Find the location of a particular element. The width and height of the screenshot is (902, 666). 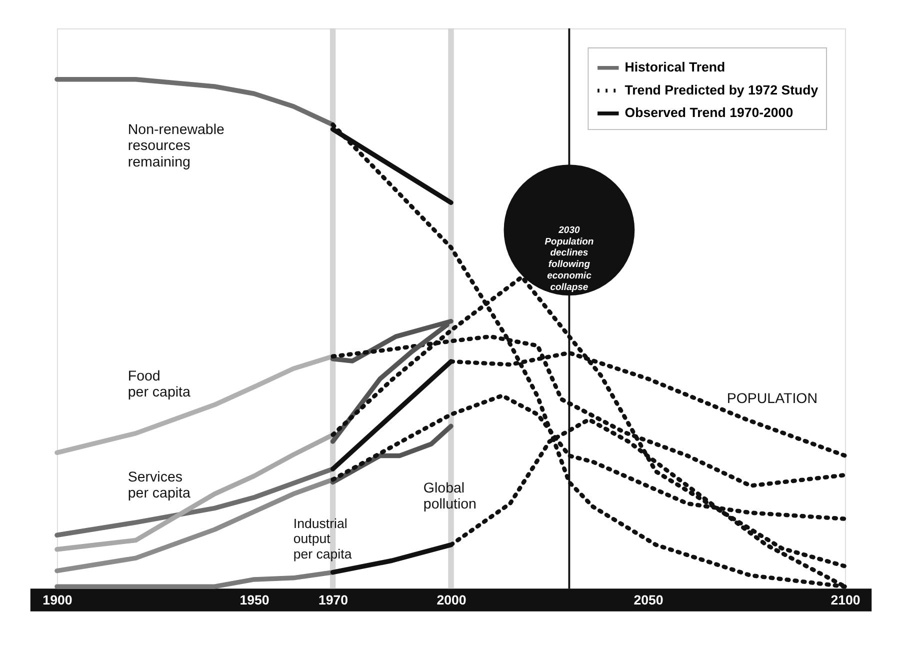

annotation: POPULATION is located at coordinates (772, 398).